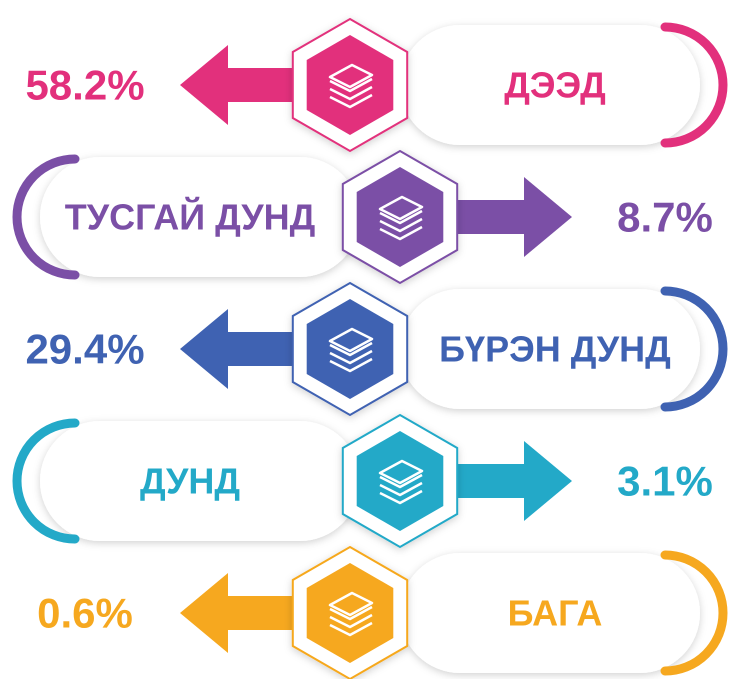 This screenshot has width=740, height=679. I want to click on percent-value: 8.7%, so click(665, 217).